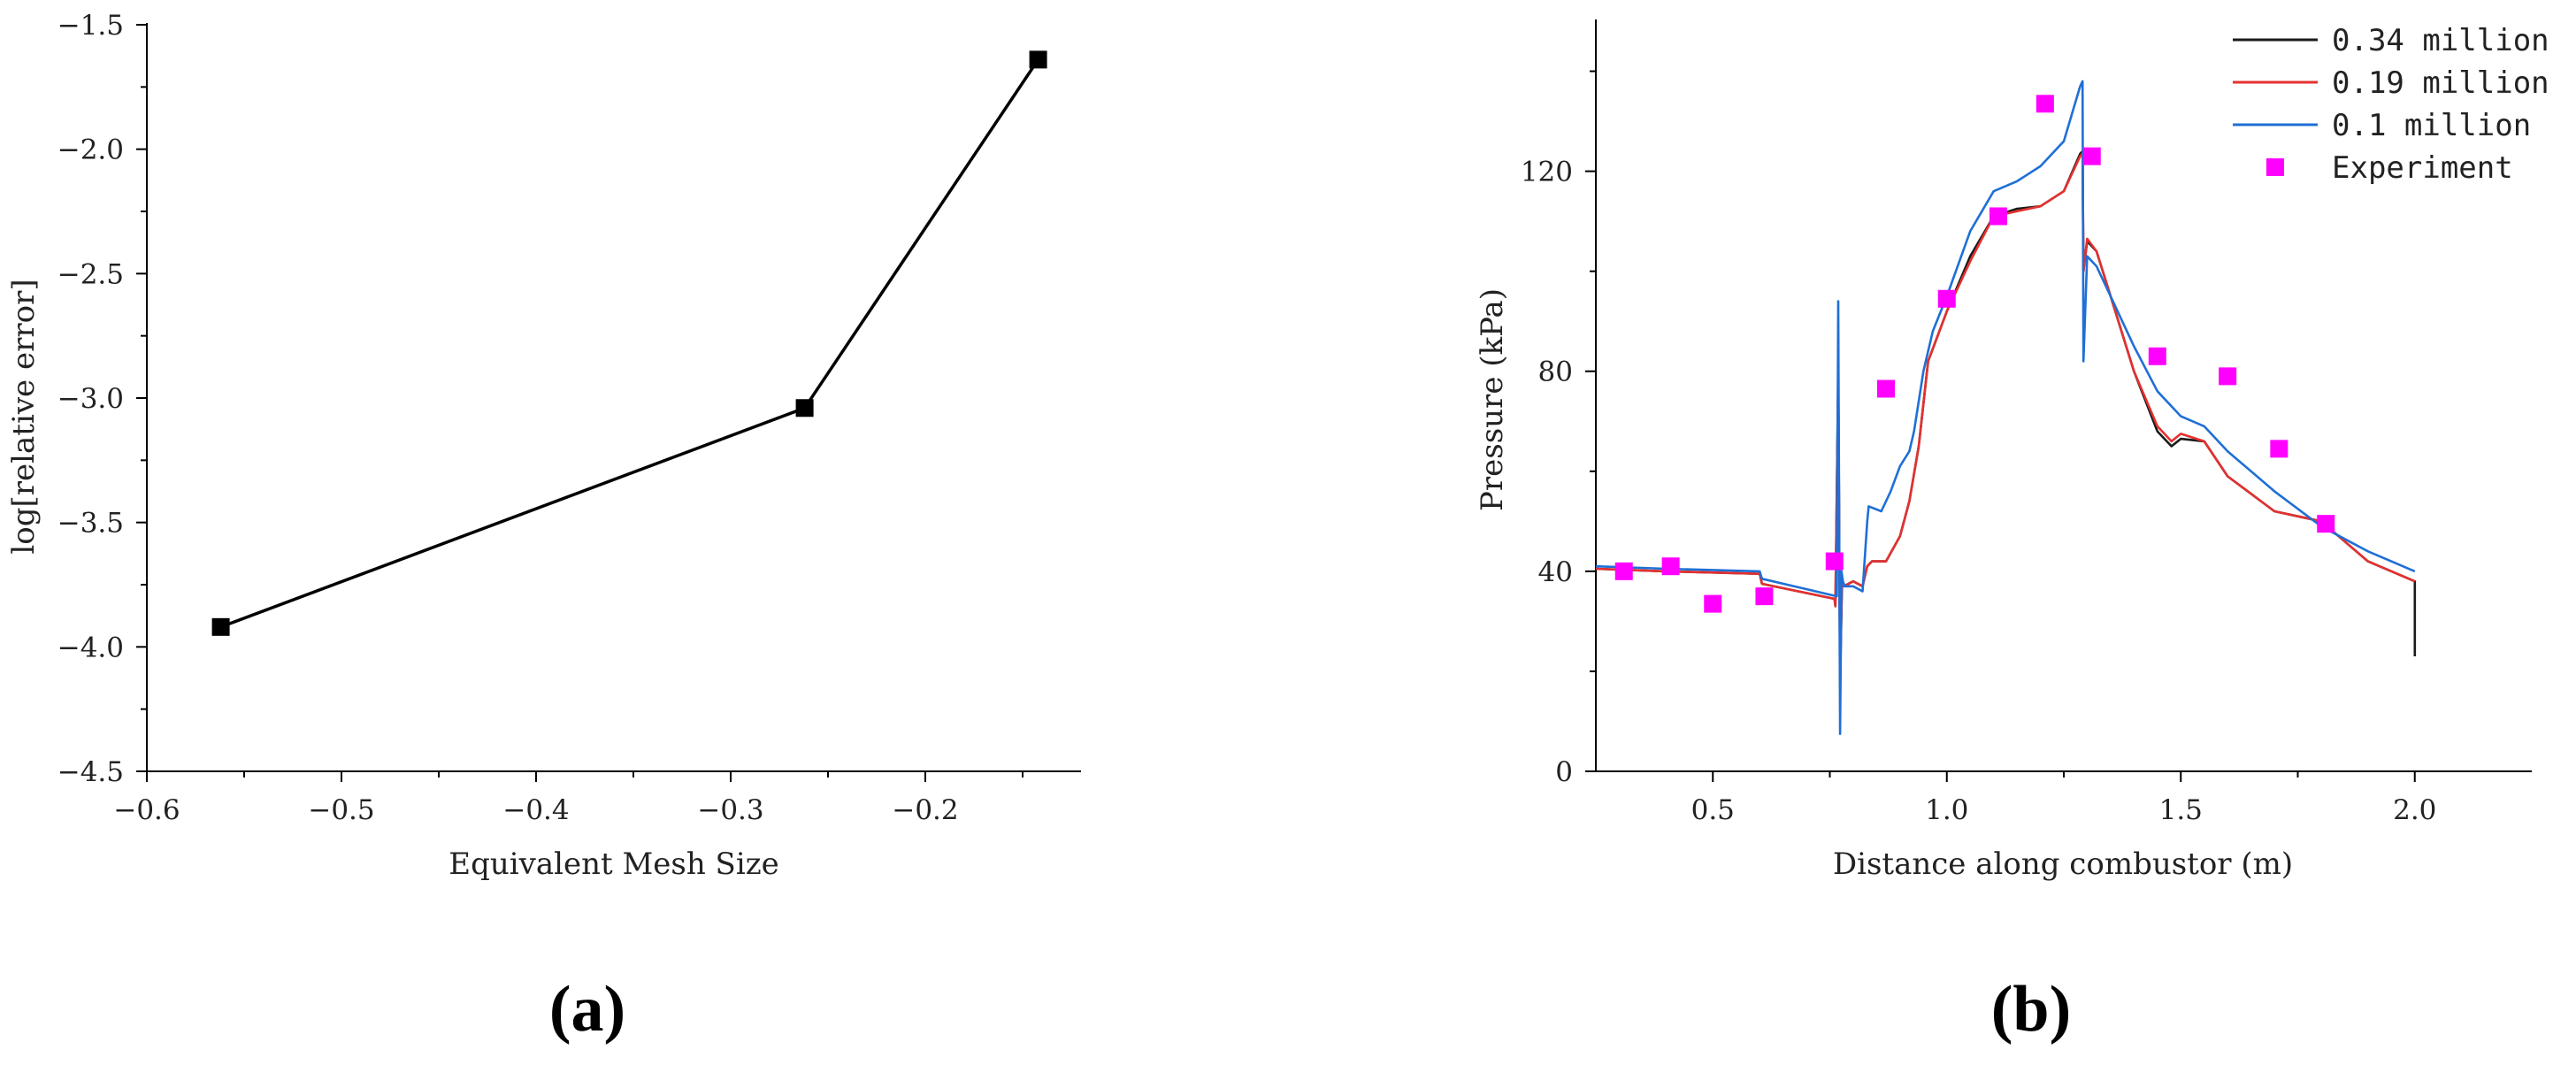 Image resolution: width=2576 pixels, height=1065 pixels. I want to click on panel-b-y-tick-label: 80, so click(1555, 372).